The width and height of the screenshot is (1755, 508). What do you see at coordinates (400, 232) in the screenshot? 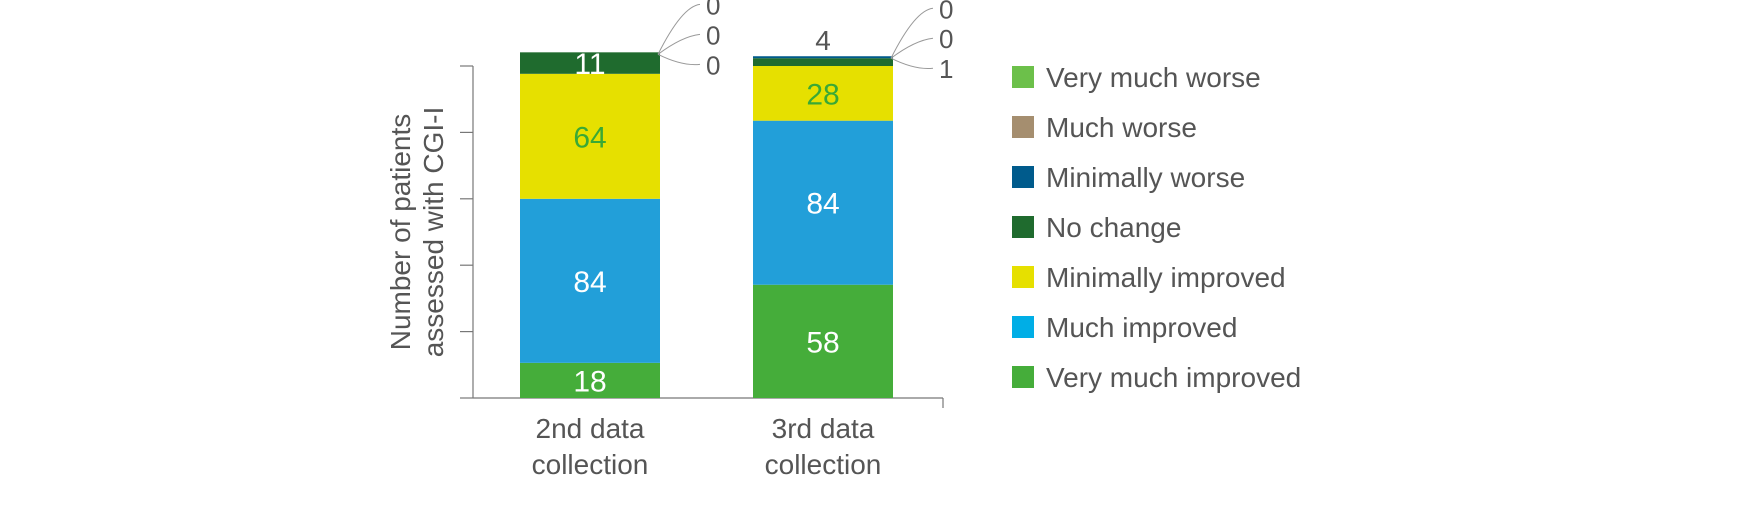
I see `y-axis-label-line-0: Number of patients` at bounding box center [400, 232].